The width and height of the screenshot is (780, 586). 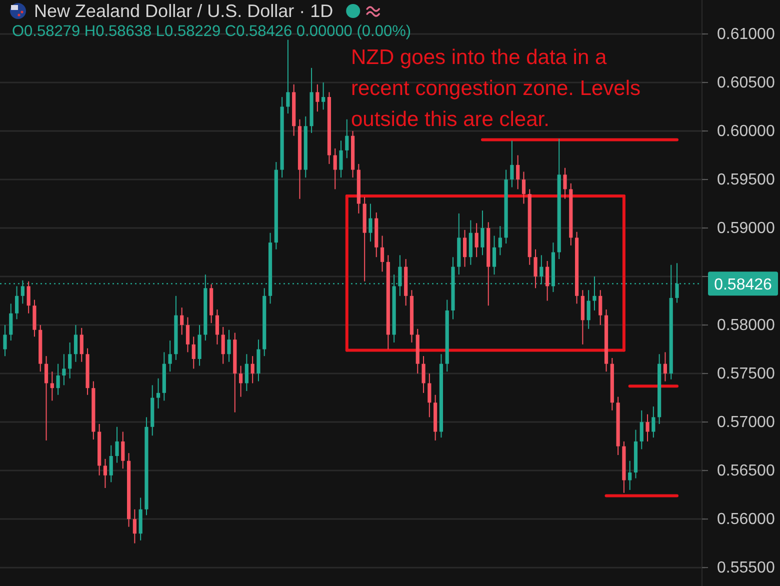 What do you see at coordinates (746, 325) in the screenshot?
I see `y-tick-label: 0.58000` at bounding box center [746, 325].